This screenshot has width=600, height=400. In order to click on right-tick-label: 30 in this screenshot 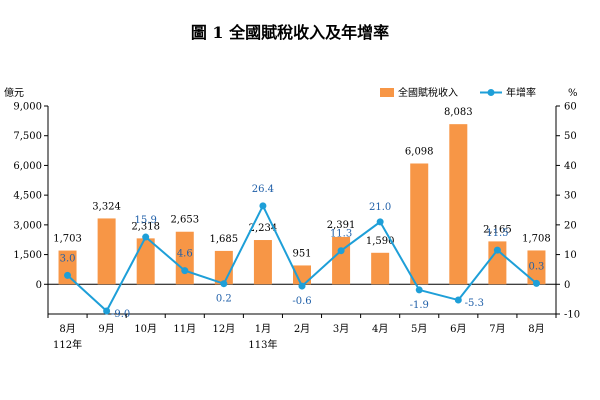, I will do `click(570, 196)`.